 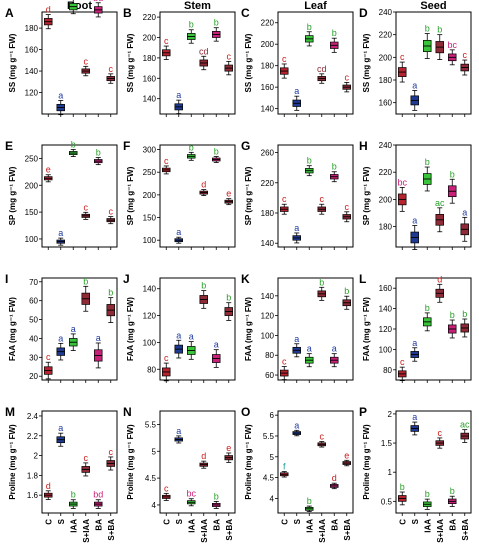 I want to click on y-tick-label: 250, so click(x=150, y=172).